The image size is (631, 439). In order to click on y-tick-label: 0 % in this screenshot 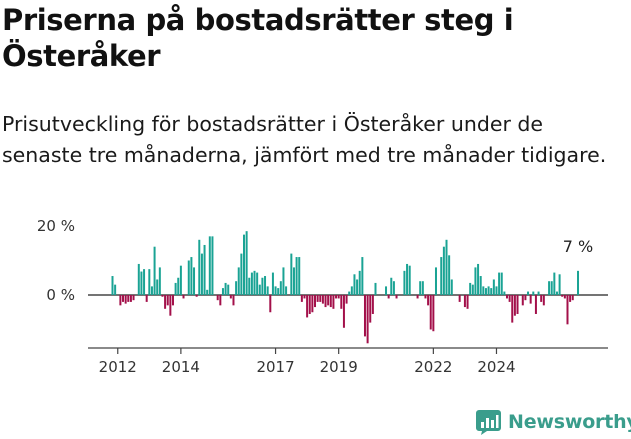, I will do `click(60, 295)`.